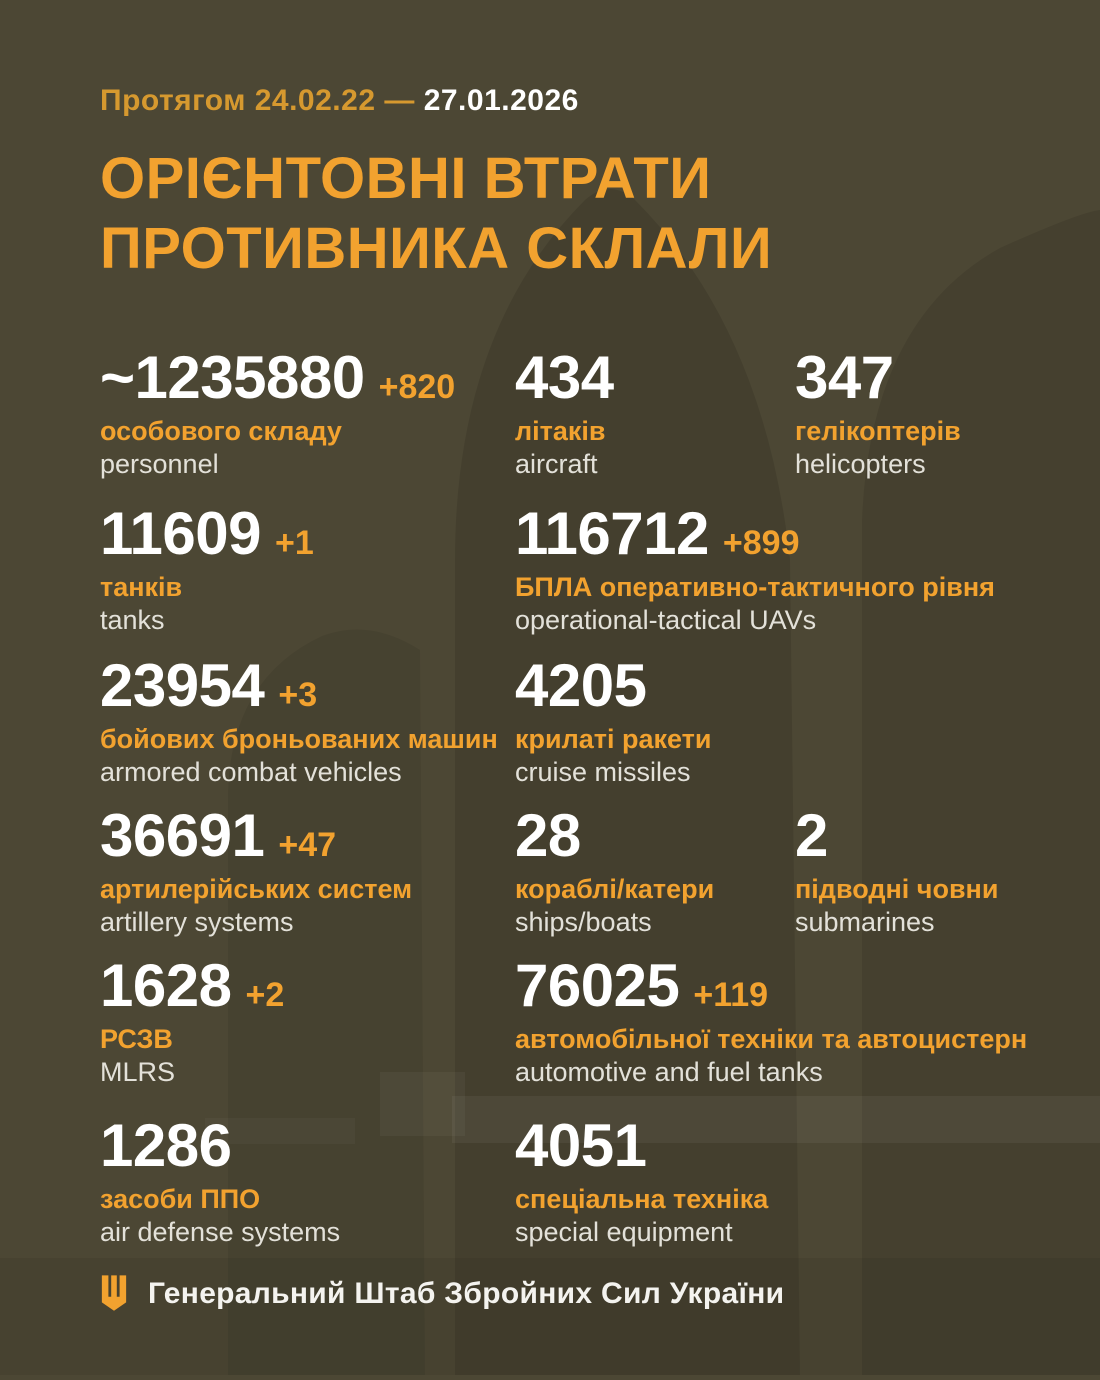  Describe the element at coordinates (597, 986) in the screenshot. I see `stat-value: 76025` at that location.